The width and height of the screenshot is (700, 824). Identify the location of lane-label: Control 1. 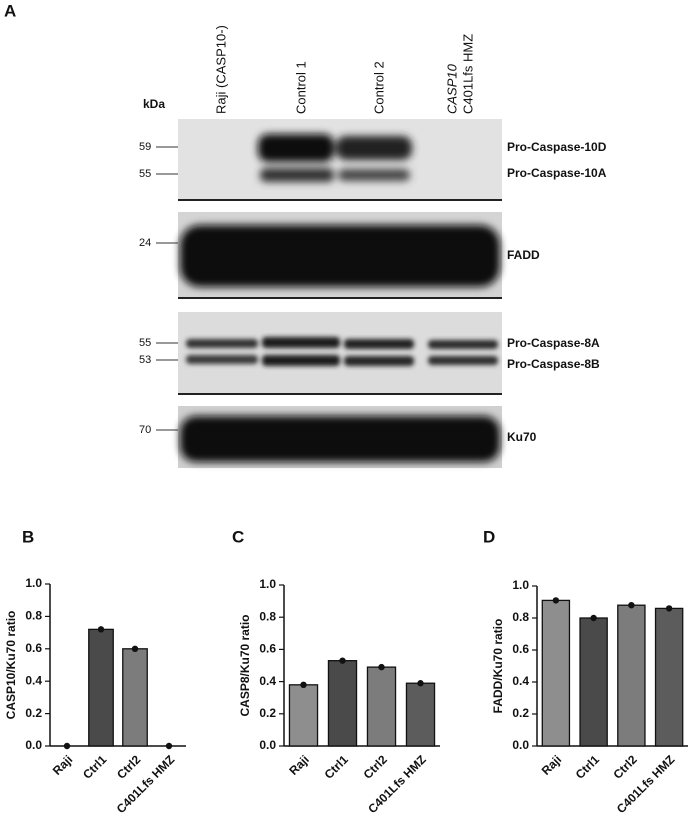
(300, 87).